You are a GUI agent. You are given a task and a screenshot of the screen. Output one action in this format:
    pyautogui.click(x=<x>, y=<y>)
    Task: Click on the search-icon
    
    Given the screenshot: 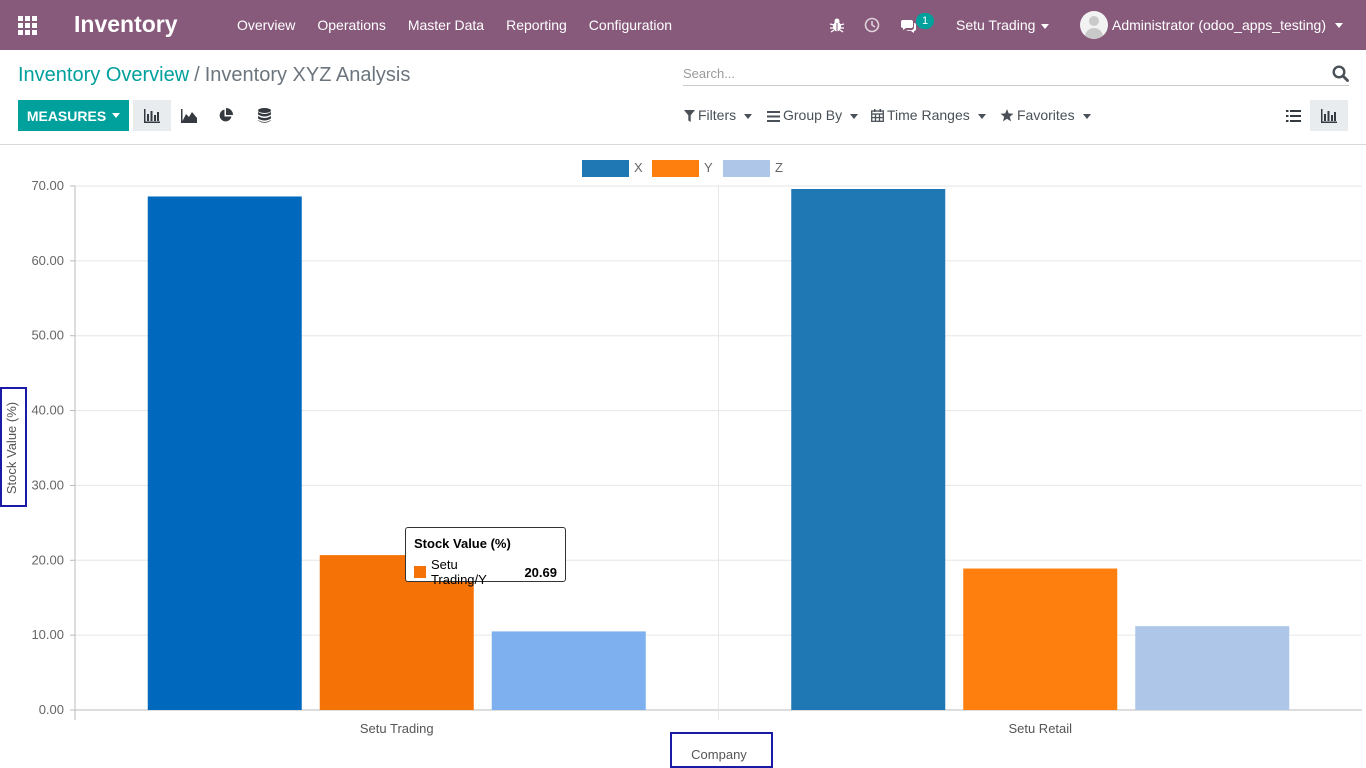 What is the action you would take?
    pyautogui.click(x=1340, y=73)
    